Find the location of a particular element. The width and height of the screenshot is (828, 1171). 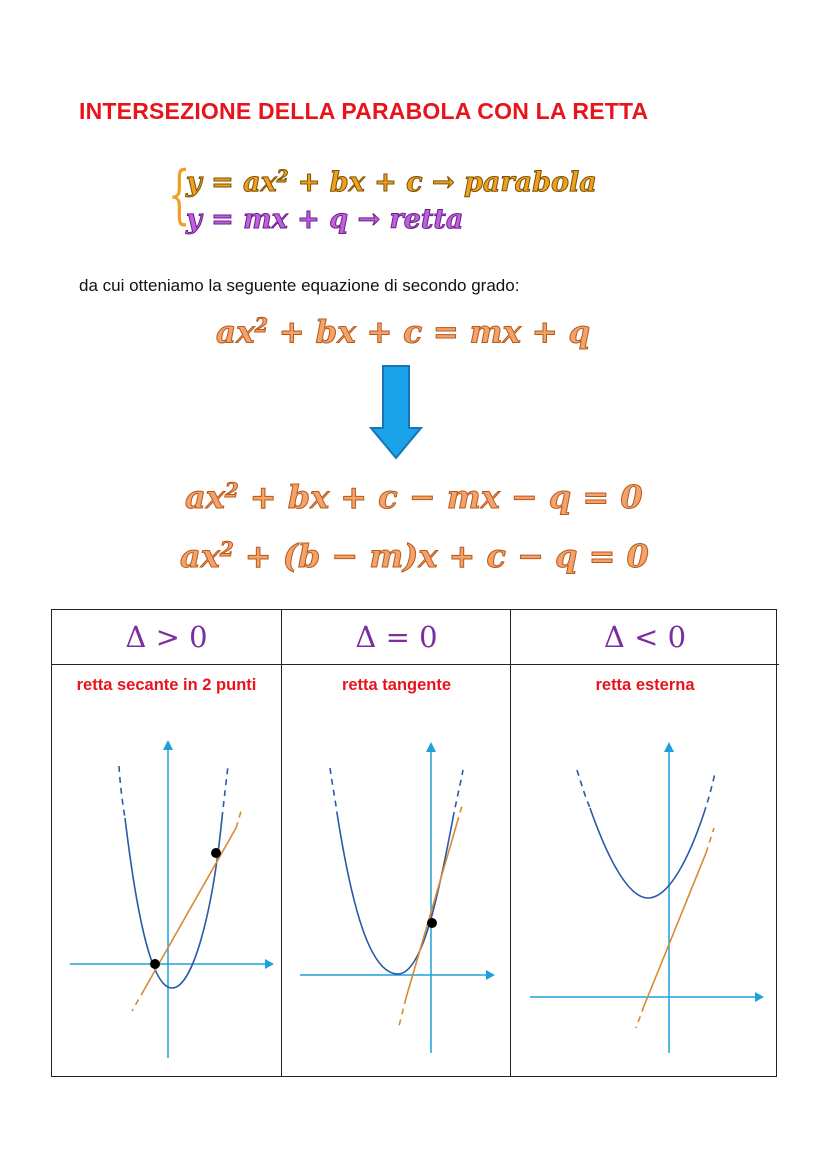

system-brace: { is located at coordinates (179, 195).